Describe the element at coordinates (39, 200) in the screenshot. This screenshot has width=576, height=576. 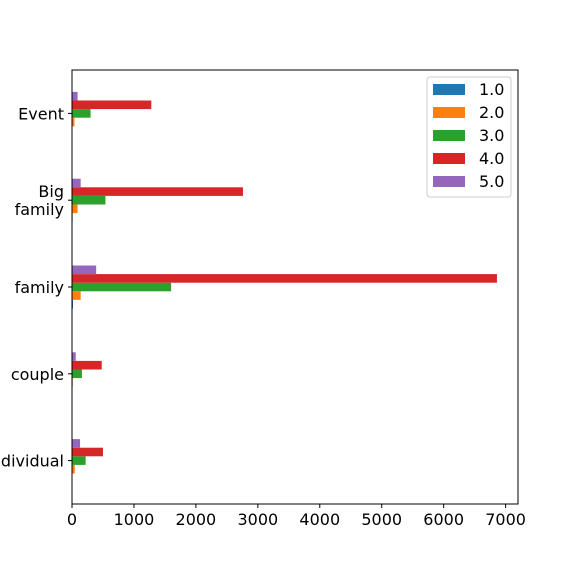
I see `y-tick-label: Big family` at that location.